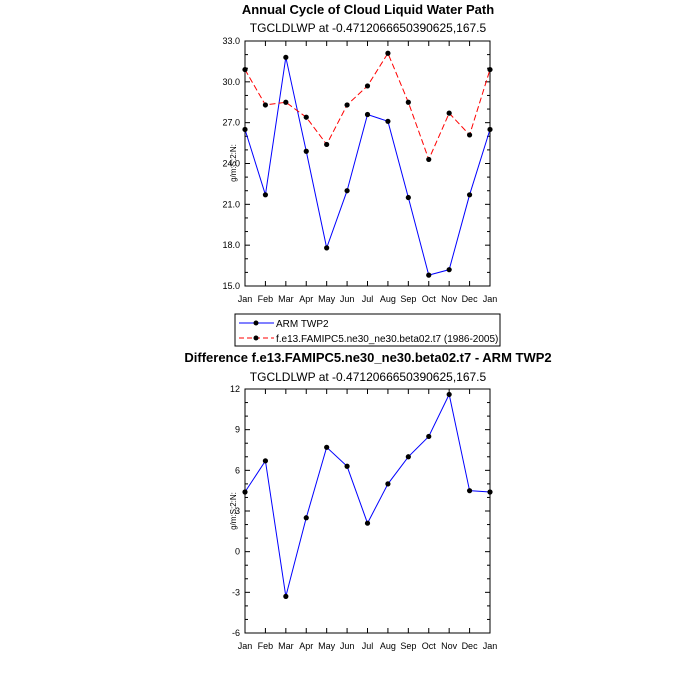  Describe the element at coordinates (233, 511) in the screenshot. I see `chart-2-ylabel: g/m:S:2:N:` at that location.